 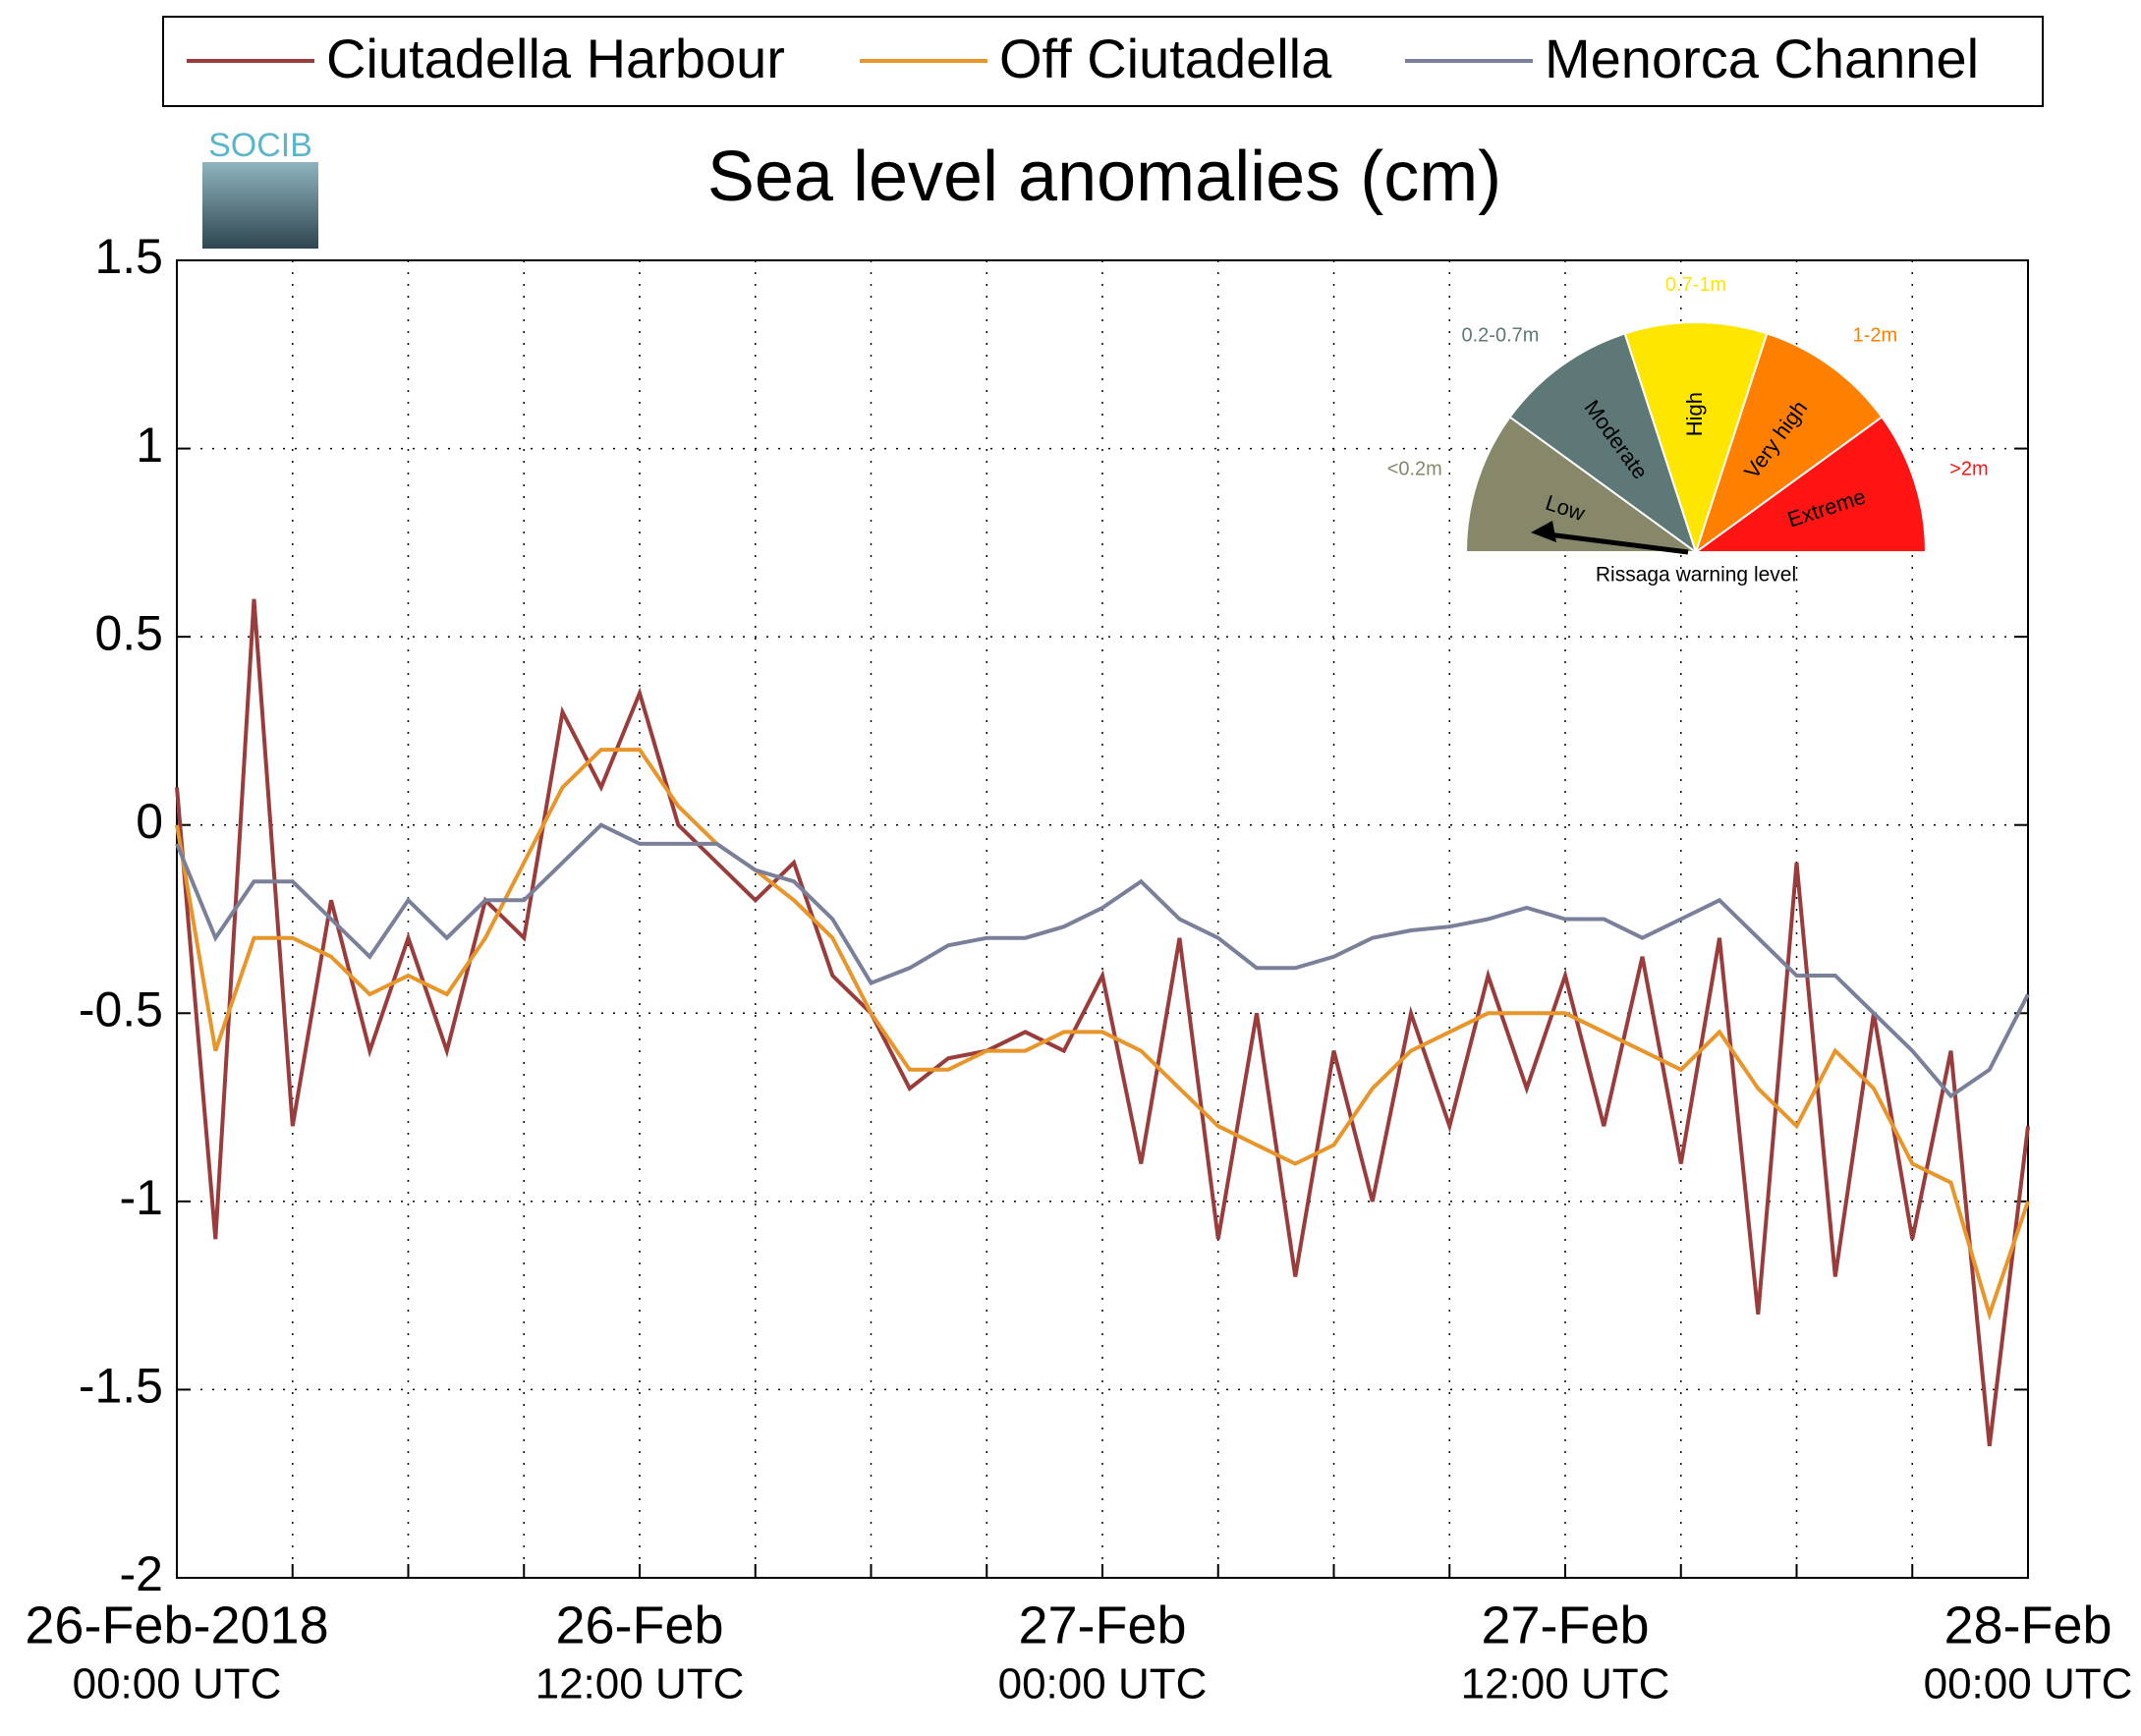 What do you see at coordinates (1694, 414) in the screenshot?
I see `gauge-label: High` at bounding box center [1694, 414].